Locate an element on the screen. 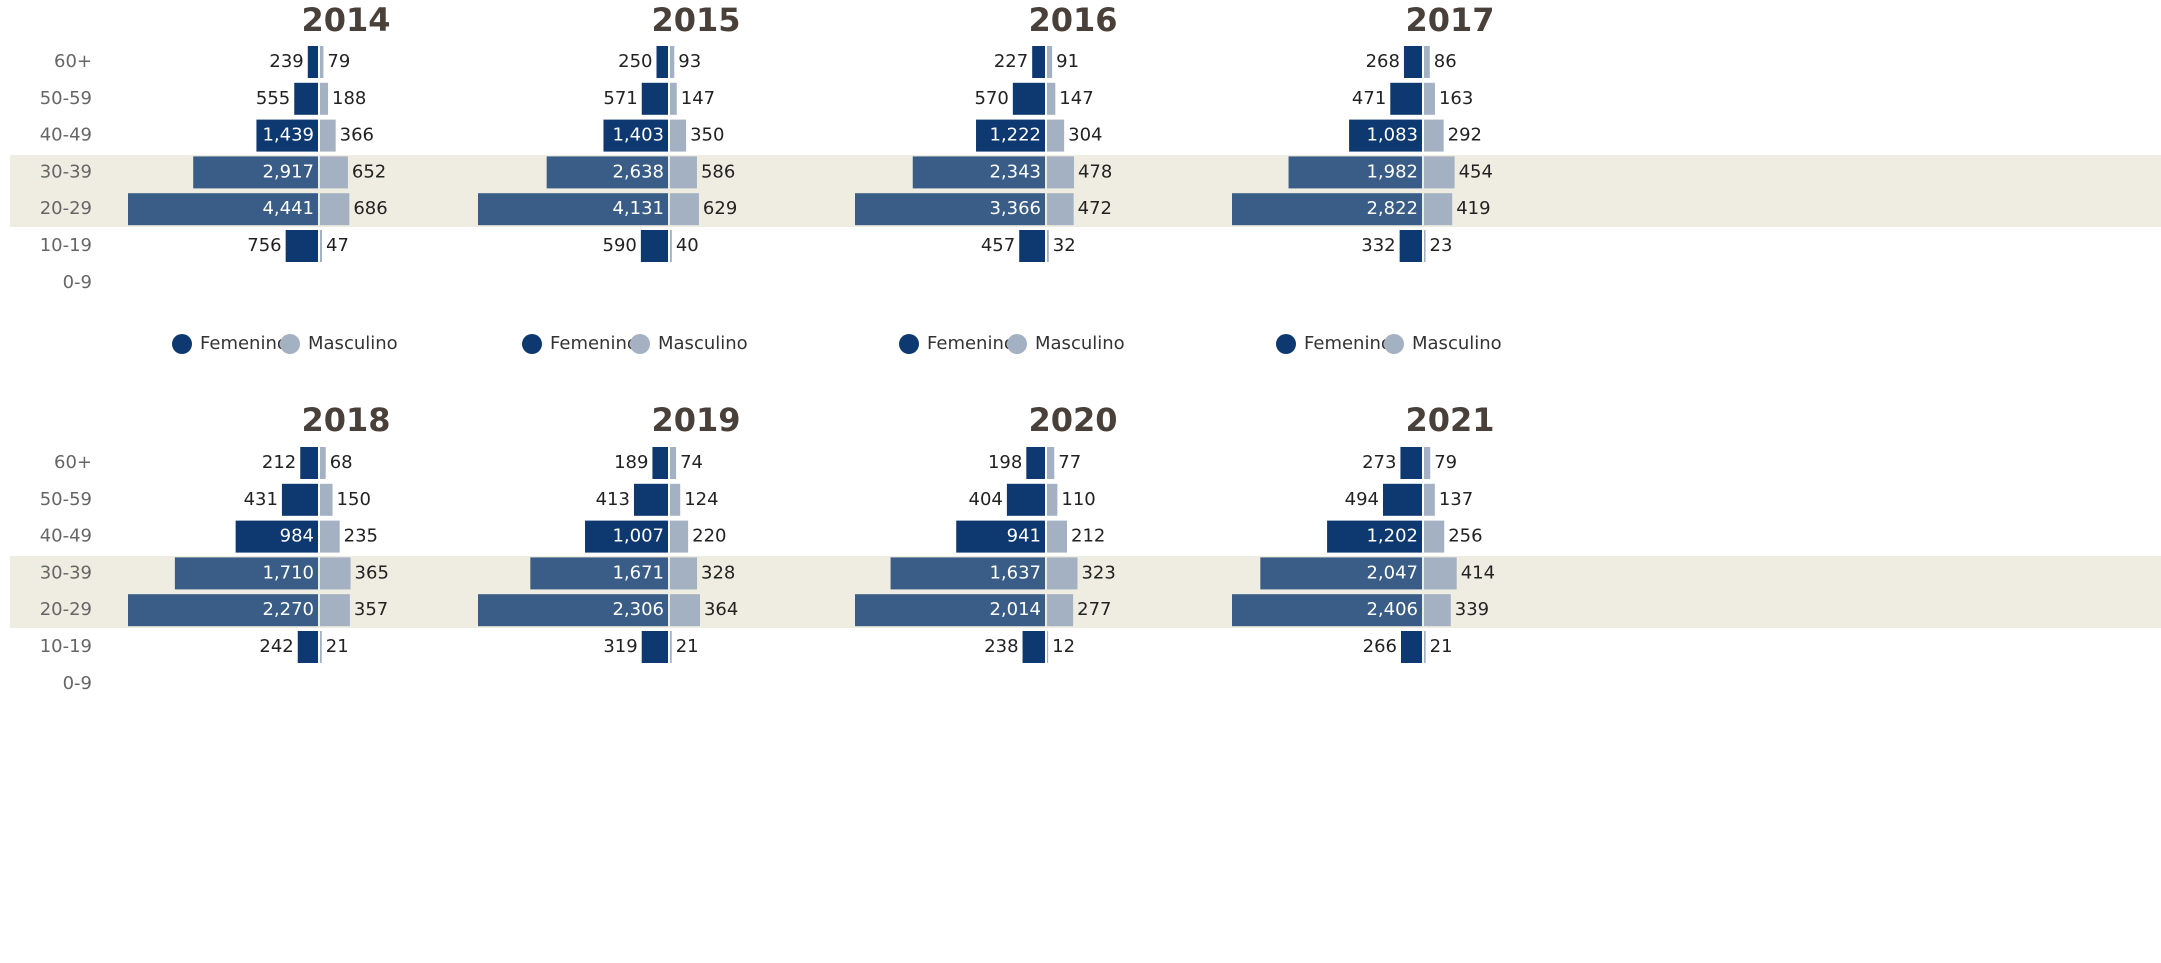 The width and height of the screenshot is (2161, 963). y-tick-label: 50-59 is located at coordinates (66, 499).